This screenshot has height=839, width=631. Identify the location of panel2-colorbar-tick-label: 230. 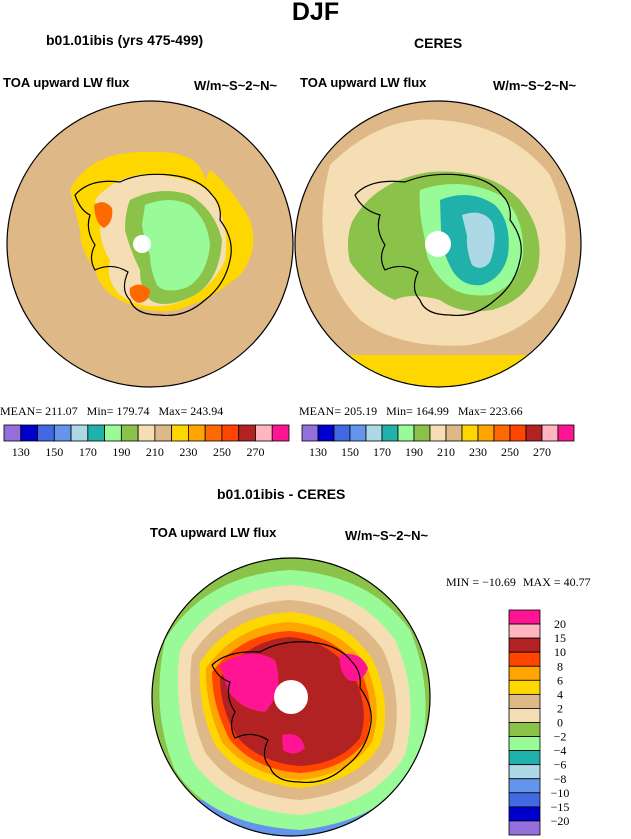
(478, 452).